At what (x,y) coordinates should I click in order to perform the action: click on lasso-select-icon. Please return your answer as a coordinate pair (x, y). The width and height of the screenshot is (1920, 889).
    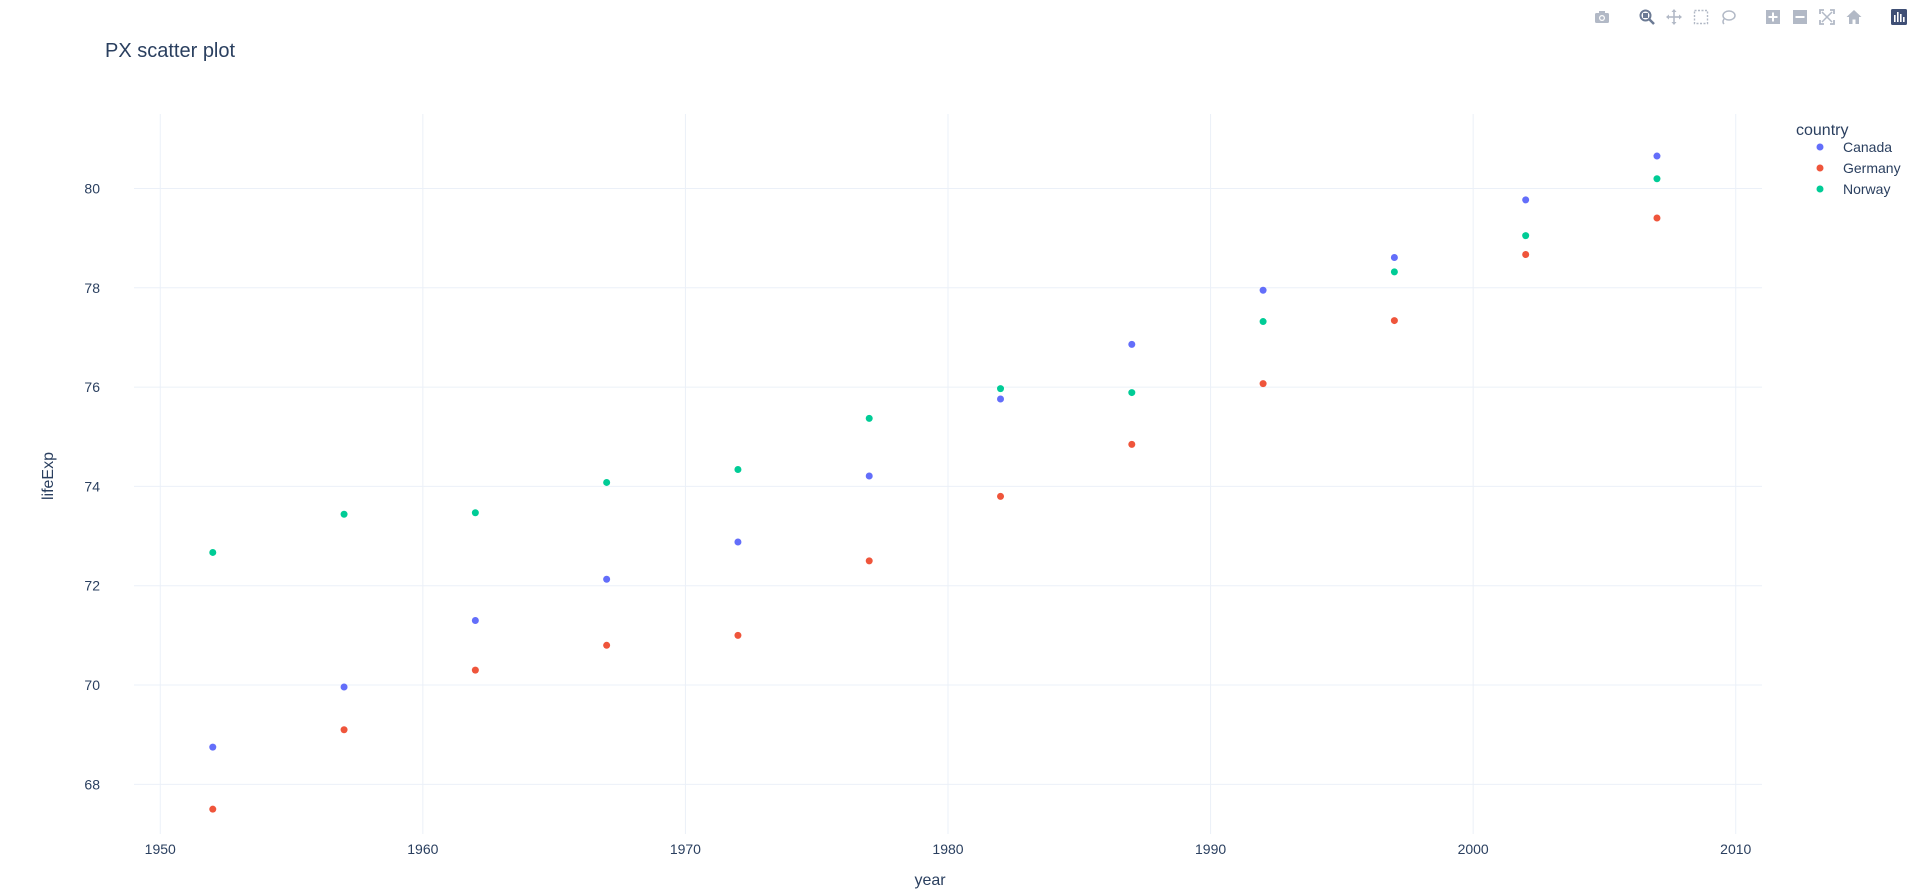
    Looking at the image, I should click on (1727, 17).